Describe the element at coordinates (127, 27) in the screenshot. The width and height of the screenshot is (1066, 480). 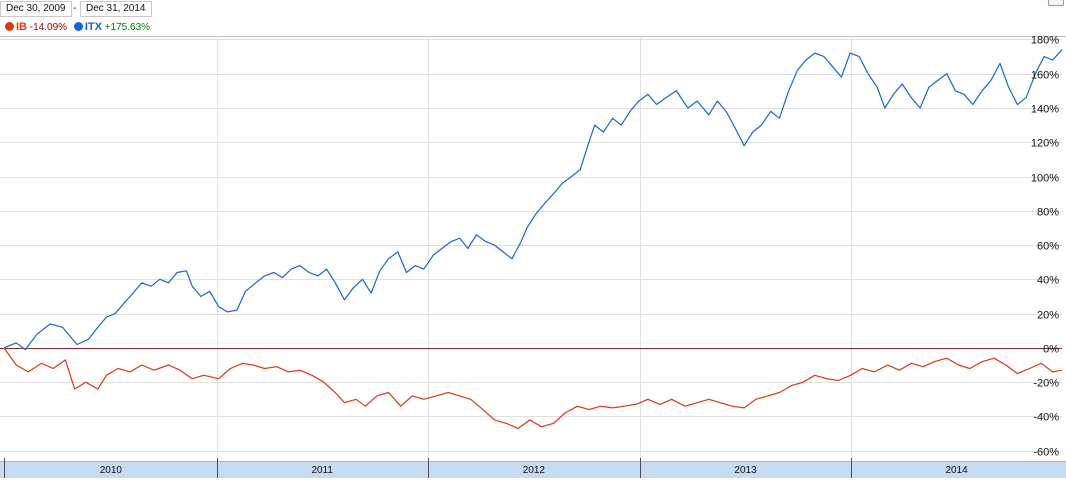
I see `legend-change-itx: +175.63%` at that location.